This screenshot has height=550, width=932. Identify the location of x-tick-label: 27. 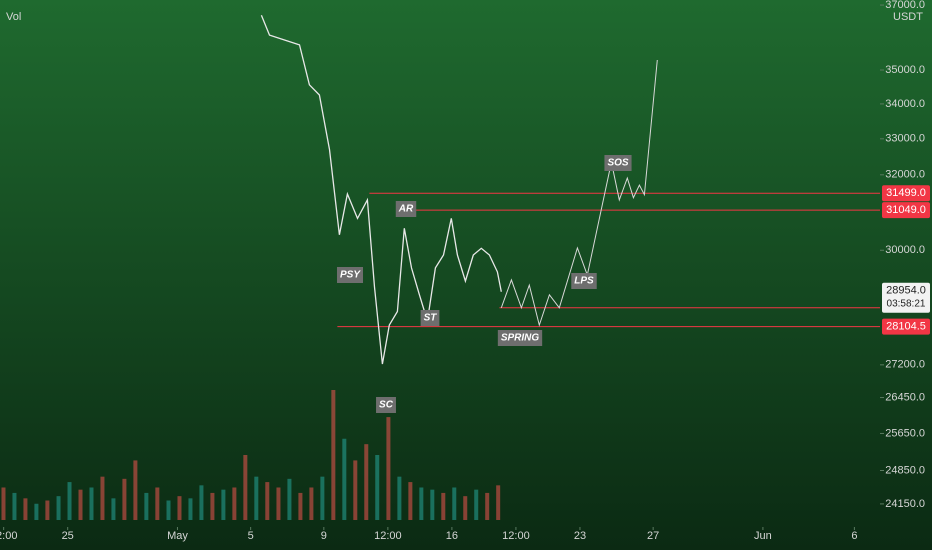
(653, 536).